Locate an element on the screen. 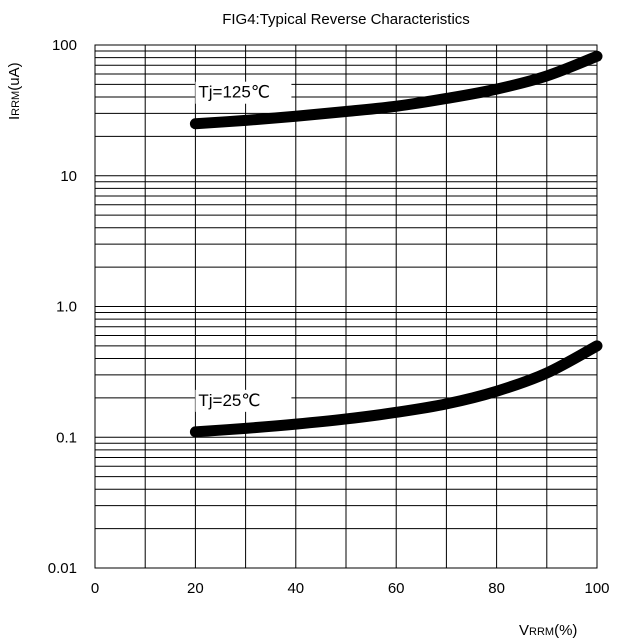  x-tick-label: 20 is located at coordinates (195, 588).